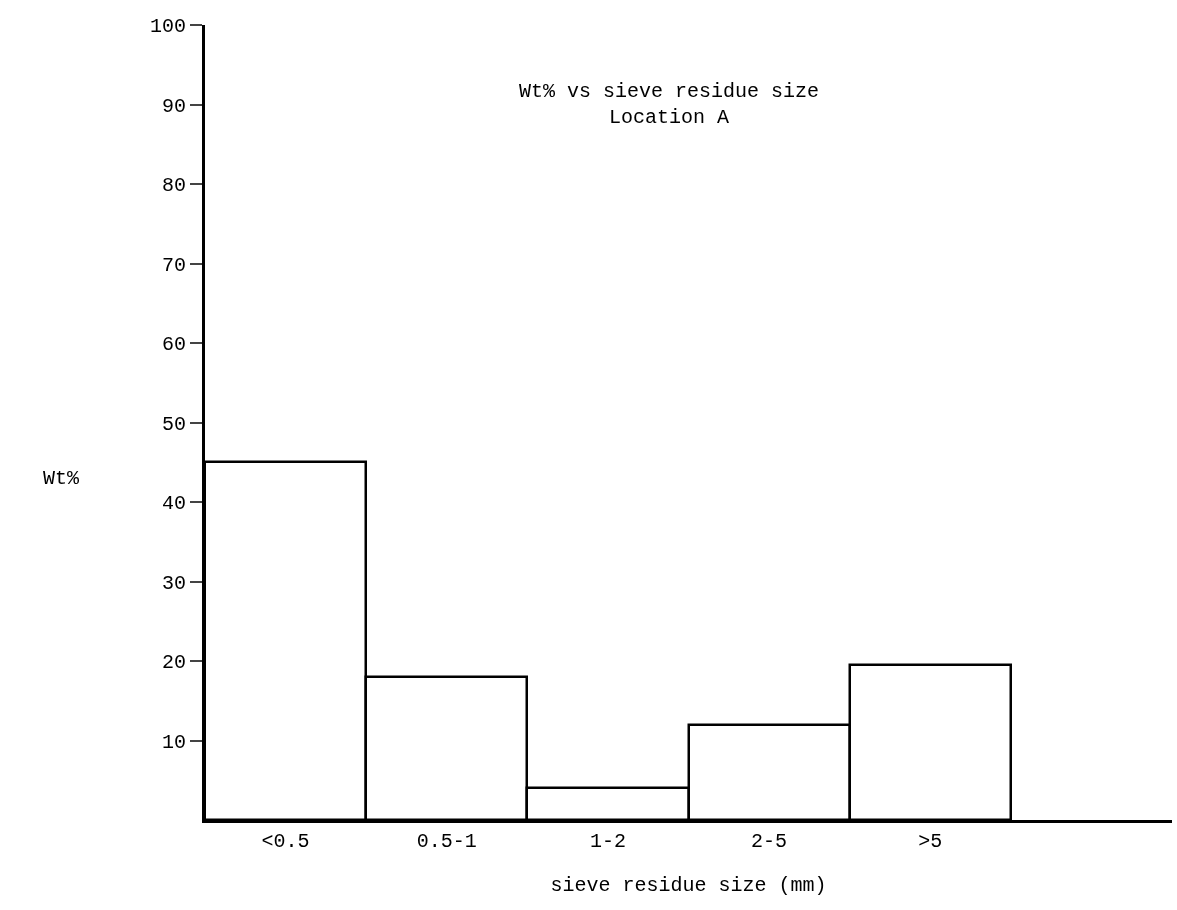  What do you see at coordinates (173, 583) in the screenshot?
I see `y-tick-label: 30` at bounding box center [173, 583].